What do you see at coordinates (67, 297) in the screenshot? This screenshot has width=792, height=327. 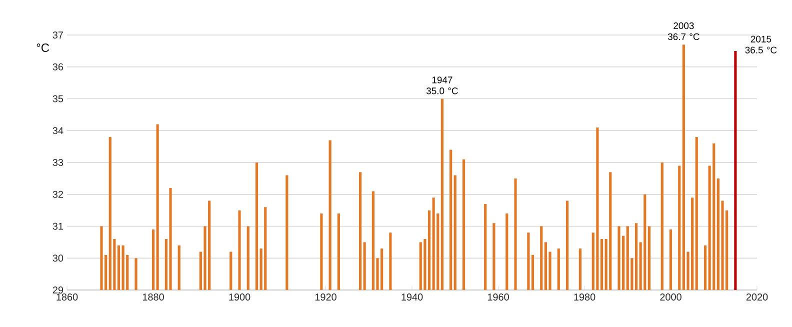 I see `x-tick-label: 1860` at bounding box center [67, 297].